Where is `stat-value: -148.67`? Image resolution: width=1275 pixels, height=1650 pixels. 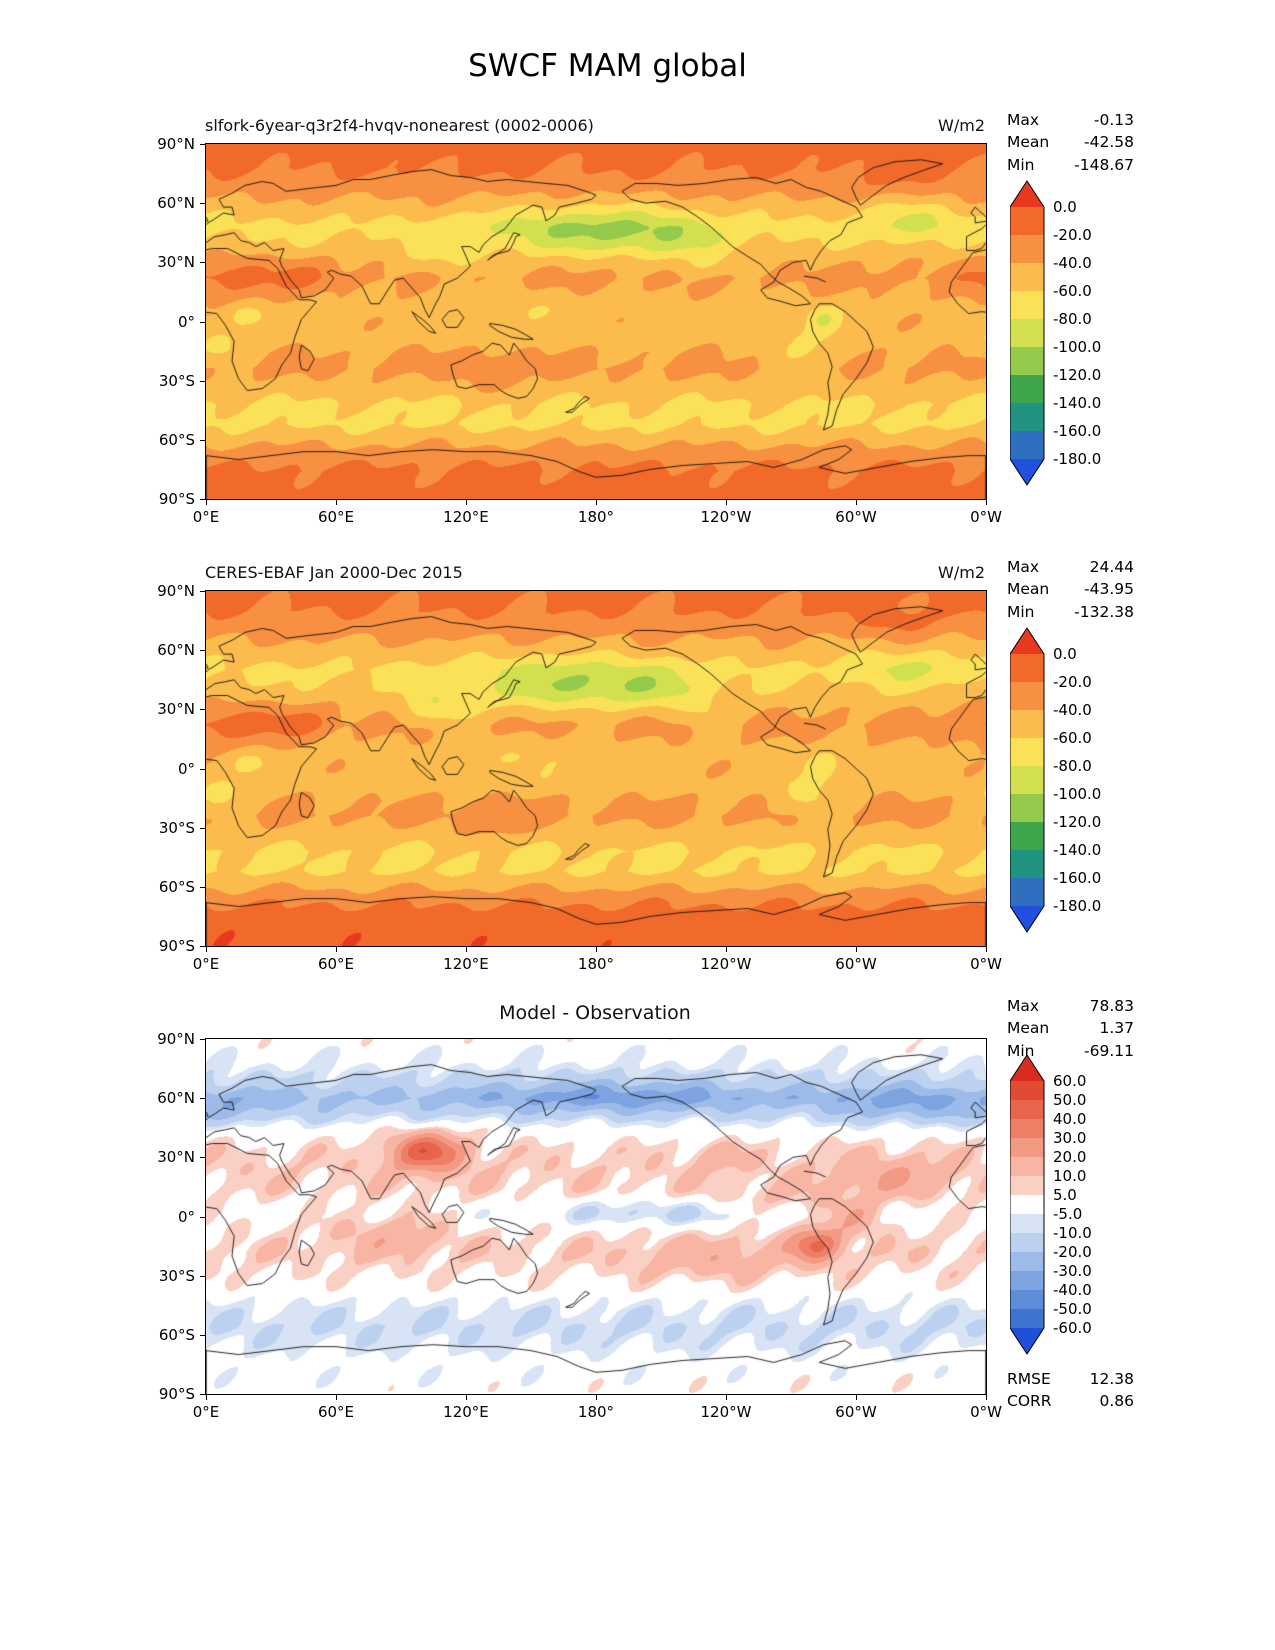 stat-value: -148.67 is located at coordinates (1104, 164).